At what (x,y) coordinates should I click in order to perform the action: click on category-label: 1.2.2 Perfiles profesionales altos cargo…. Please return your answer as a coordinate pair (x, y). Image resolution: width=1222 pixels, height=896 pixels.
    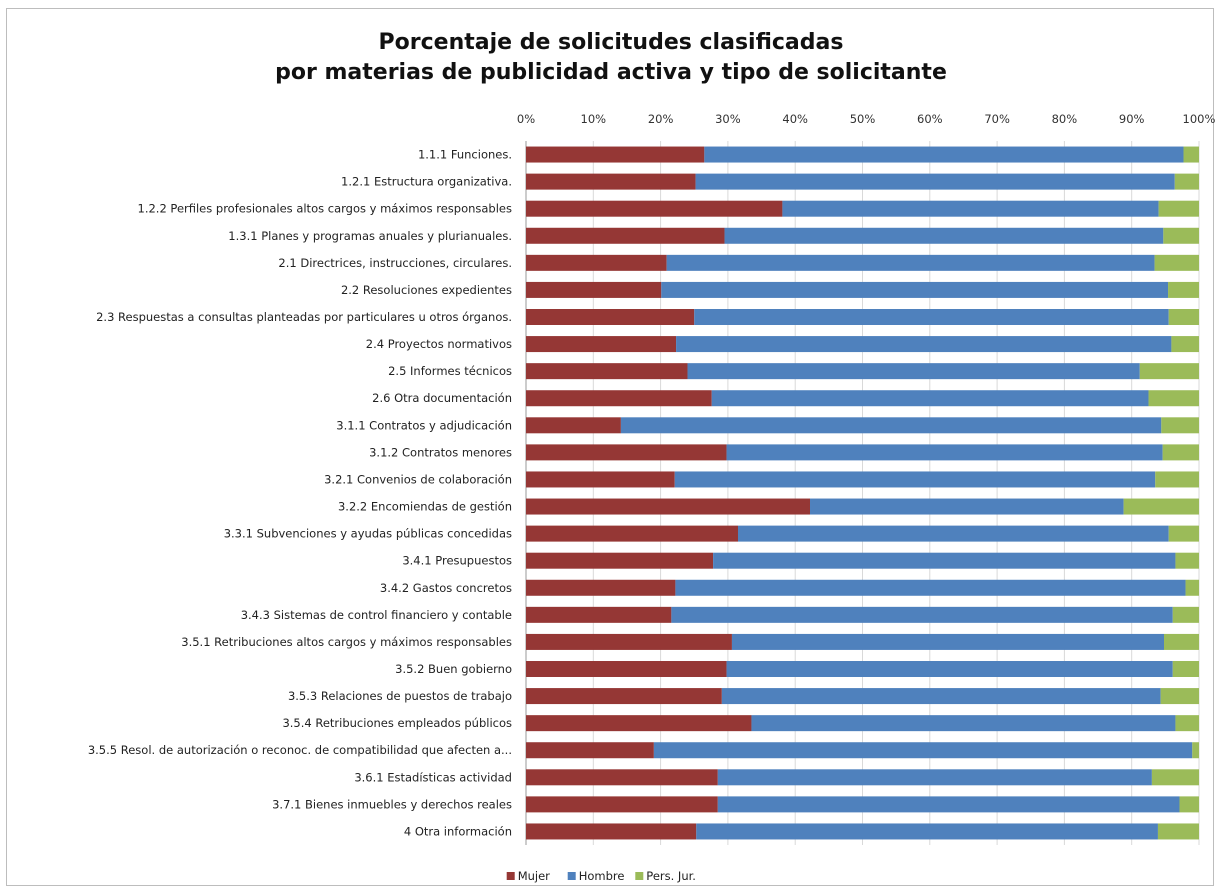
    Looking at the image, I should click on (325, 209).